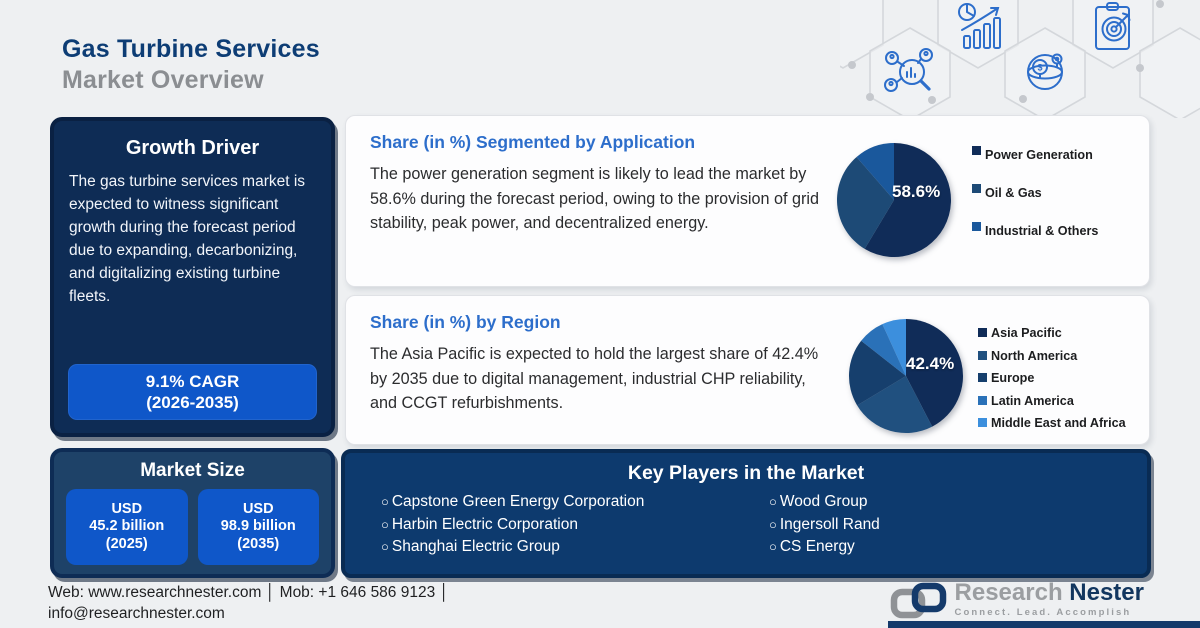  Describe the element at coordinates (465, 322) in the screenshot. I see `region-share-heading: Share (in %) by Region` at that location.